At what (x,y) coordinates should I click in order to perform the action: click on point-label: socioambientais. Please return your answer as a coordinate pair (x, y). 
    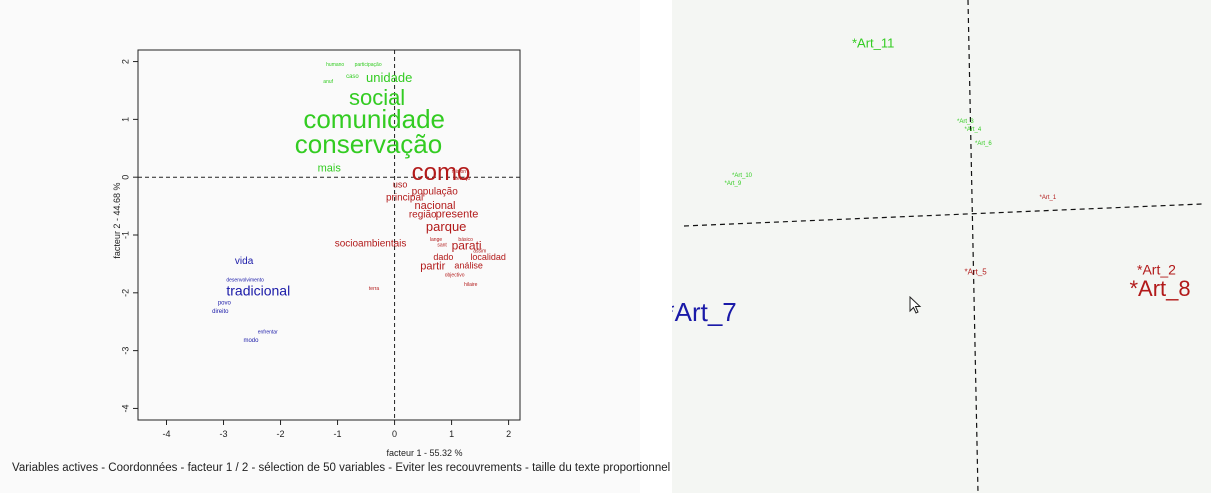
    Looking at the image, I should click on (371, 244).